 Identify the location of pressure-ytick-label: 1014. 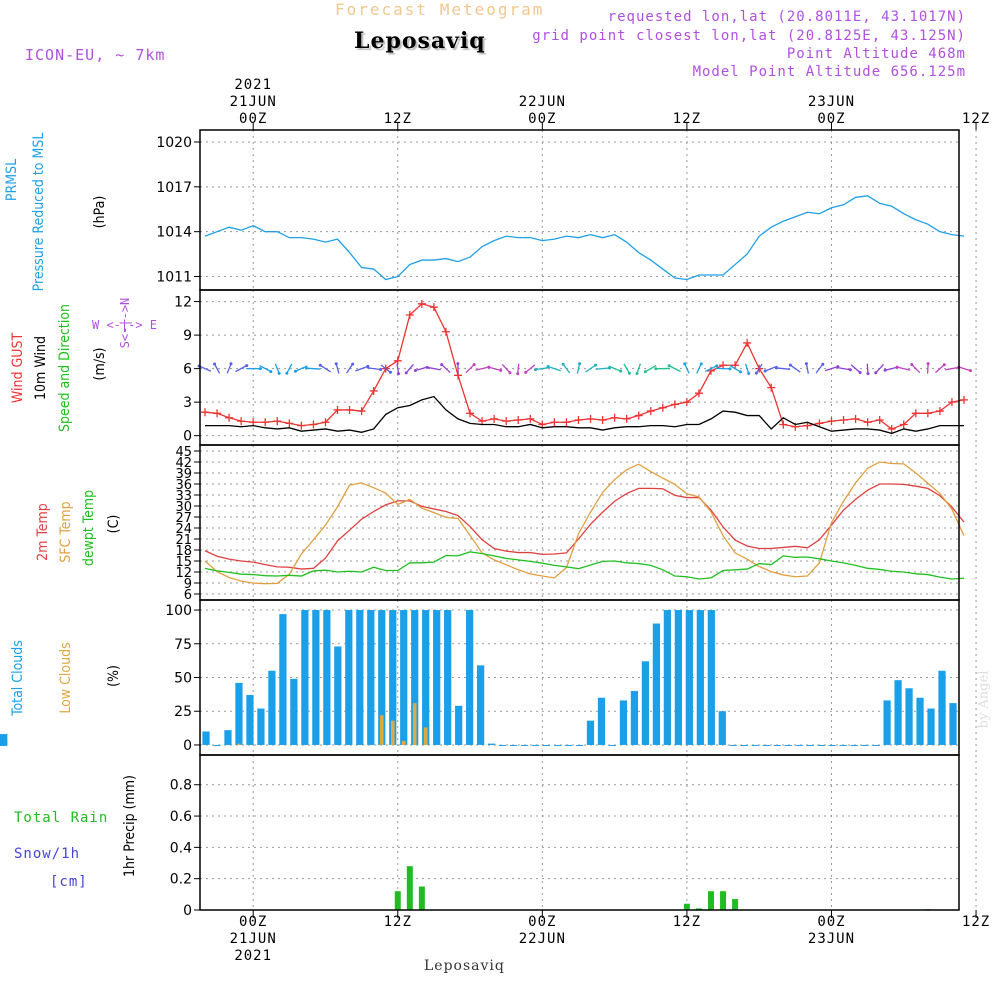
(174, 233).